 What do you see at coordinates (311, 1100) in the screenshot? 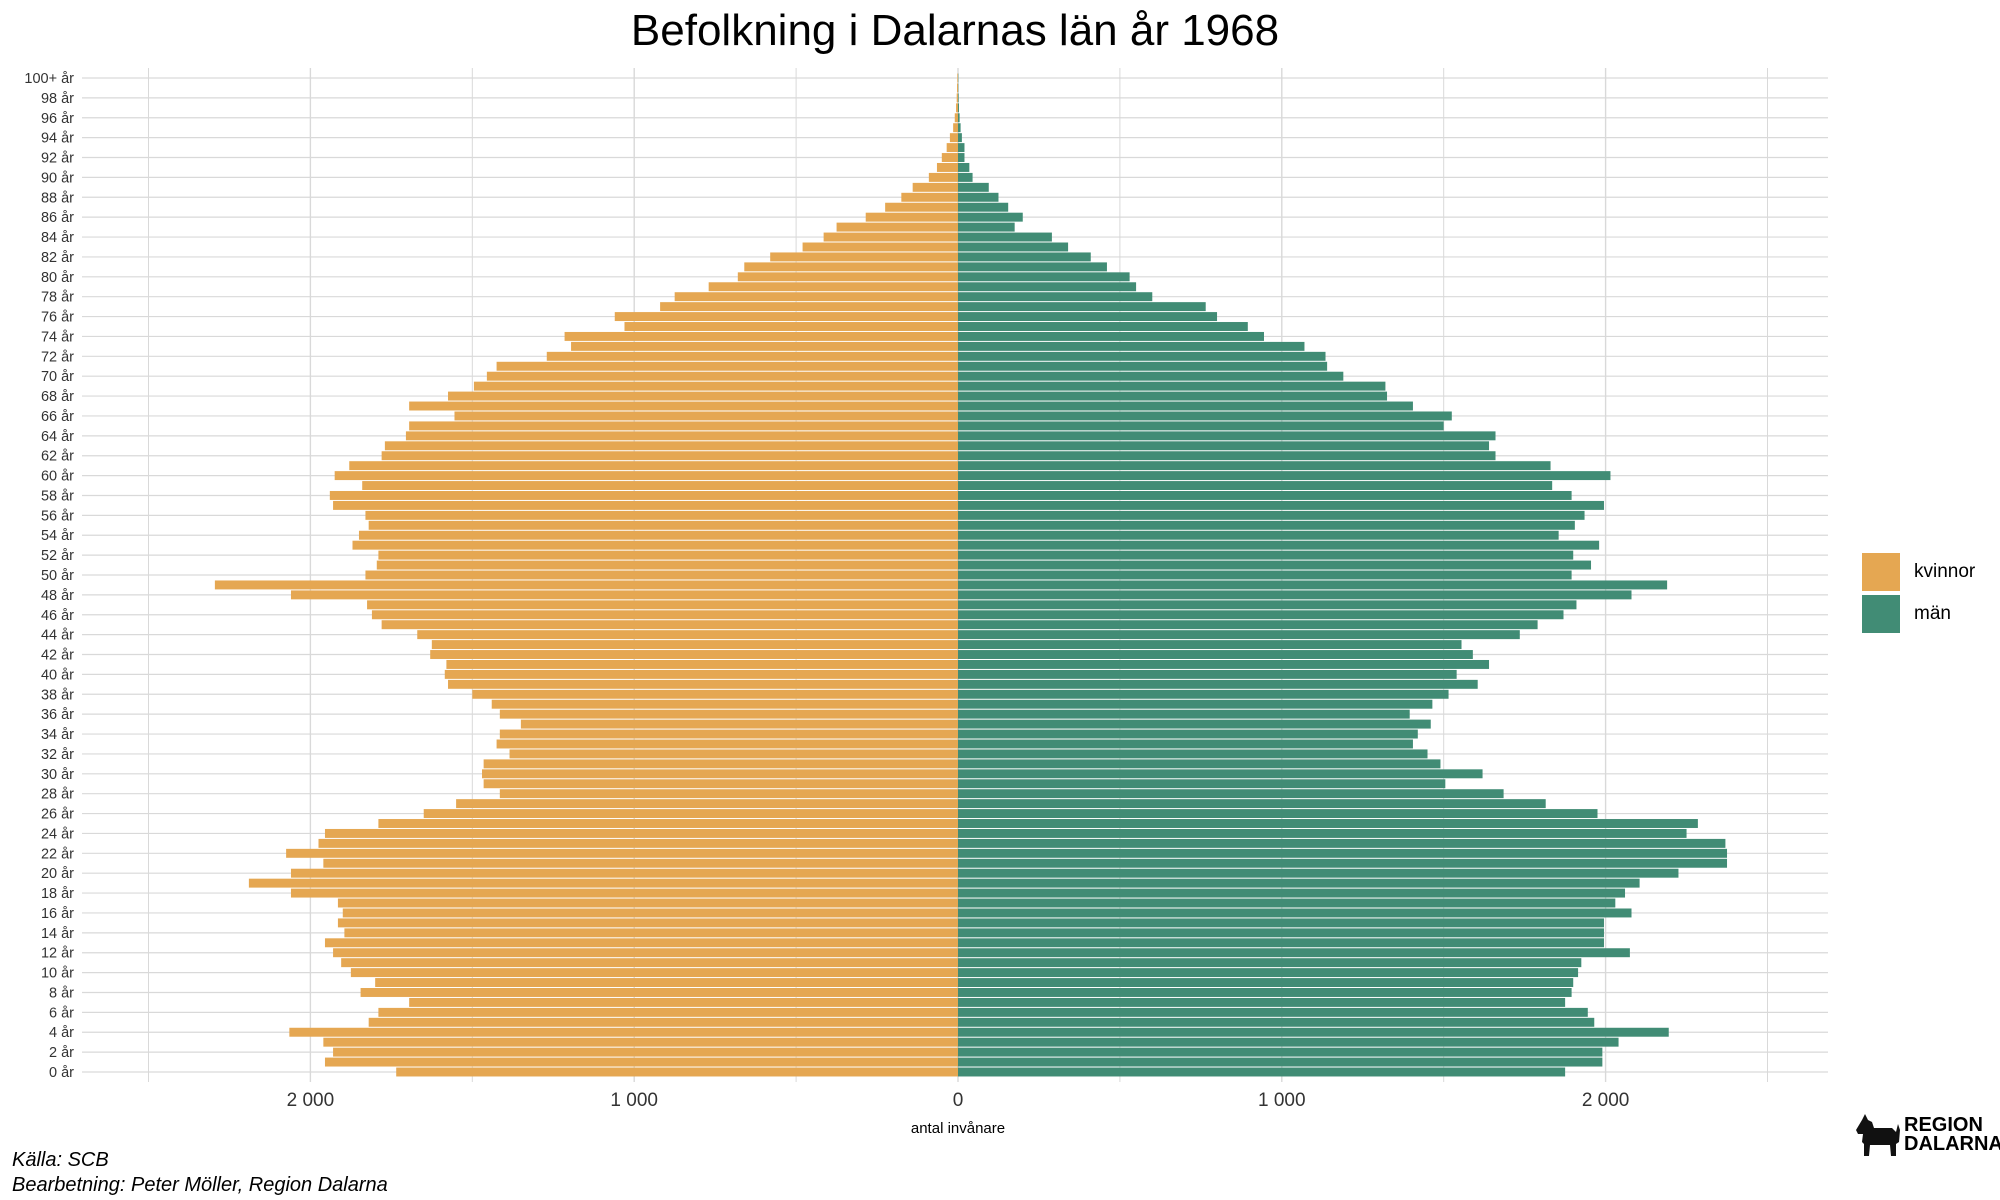
I see `x-tick-label: 2 000` at bounding box center [311, 1100].